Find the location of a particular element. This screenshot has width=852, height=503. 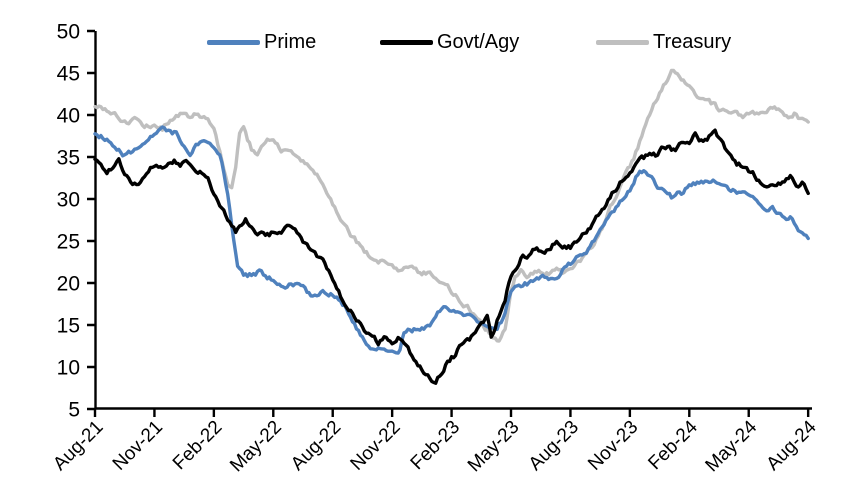

svg-text: 50 is located at coordinates (68, 32).